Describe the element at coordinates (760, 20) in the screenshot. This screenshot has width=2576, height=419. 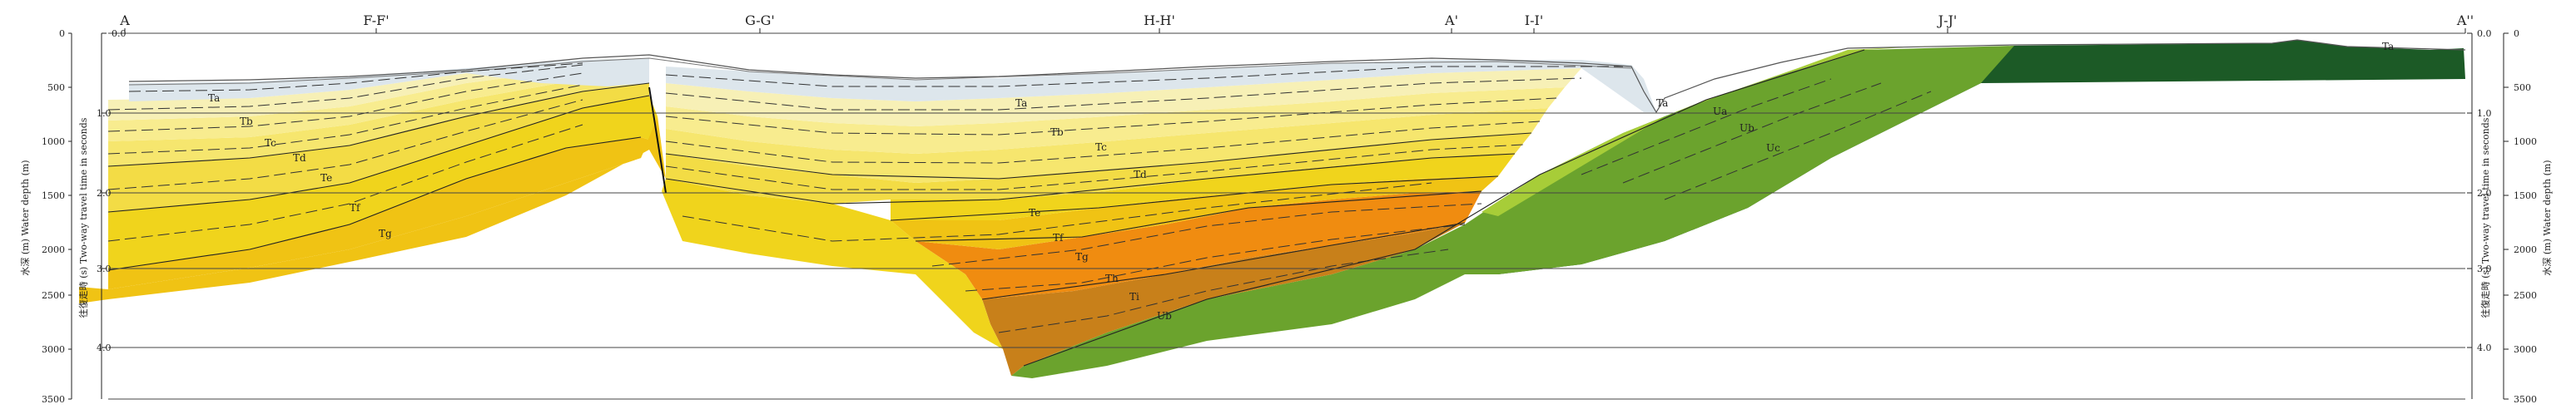
I see `location-label-g: G-G'` at that location.